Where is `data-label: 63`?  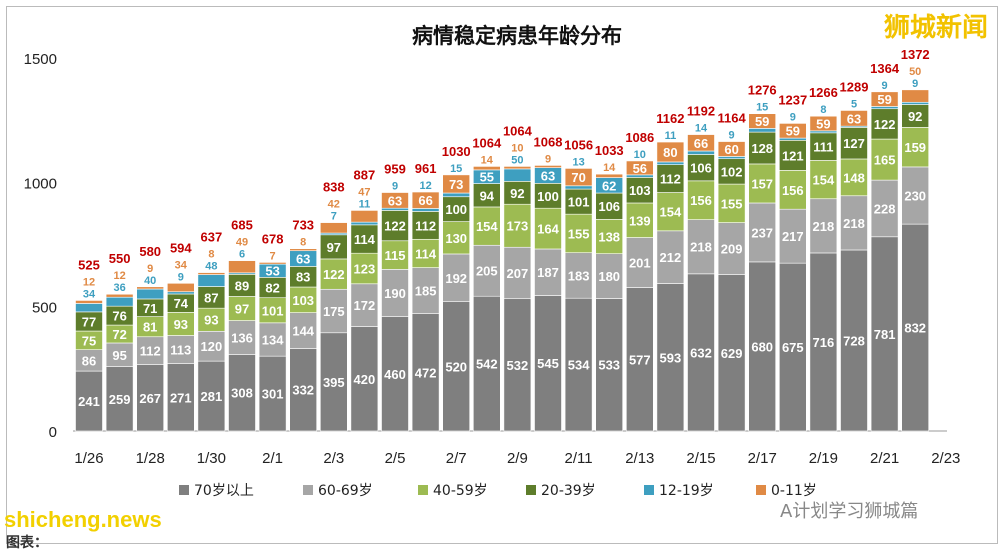 data-label: 63 is located at coordinates (303, 259).